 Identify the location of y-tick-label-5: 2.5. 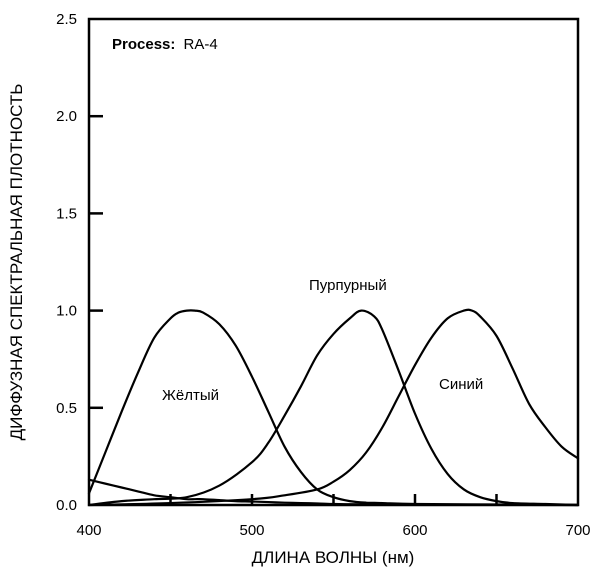
(66, 19).